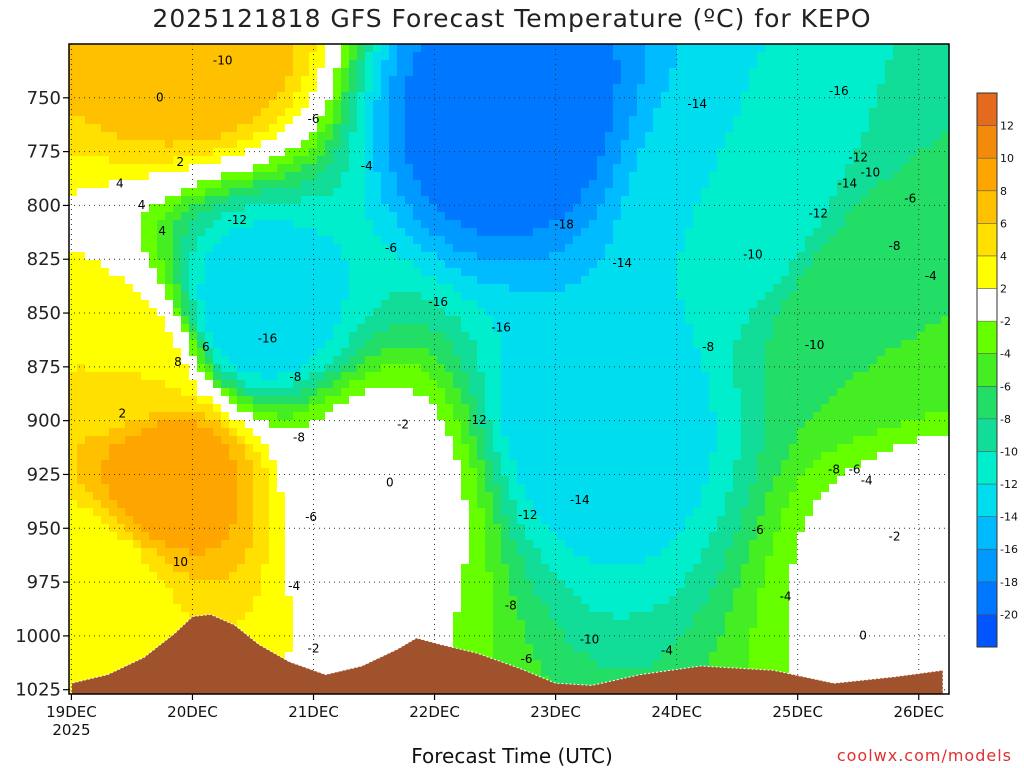 The image size is (1024, 768). I want to click on x-tick-label: 24DEC, so click(676, 712).